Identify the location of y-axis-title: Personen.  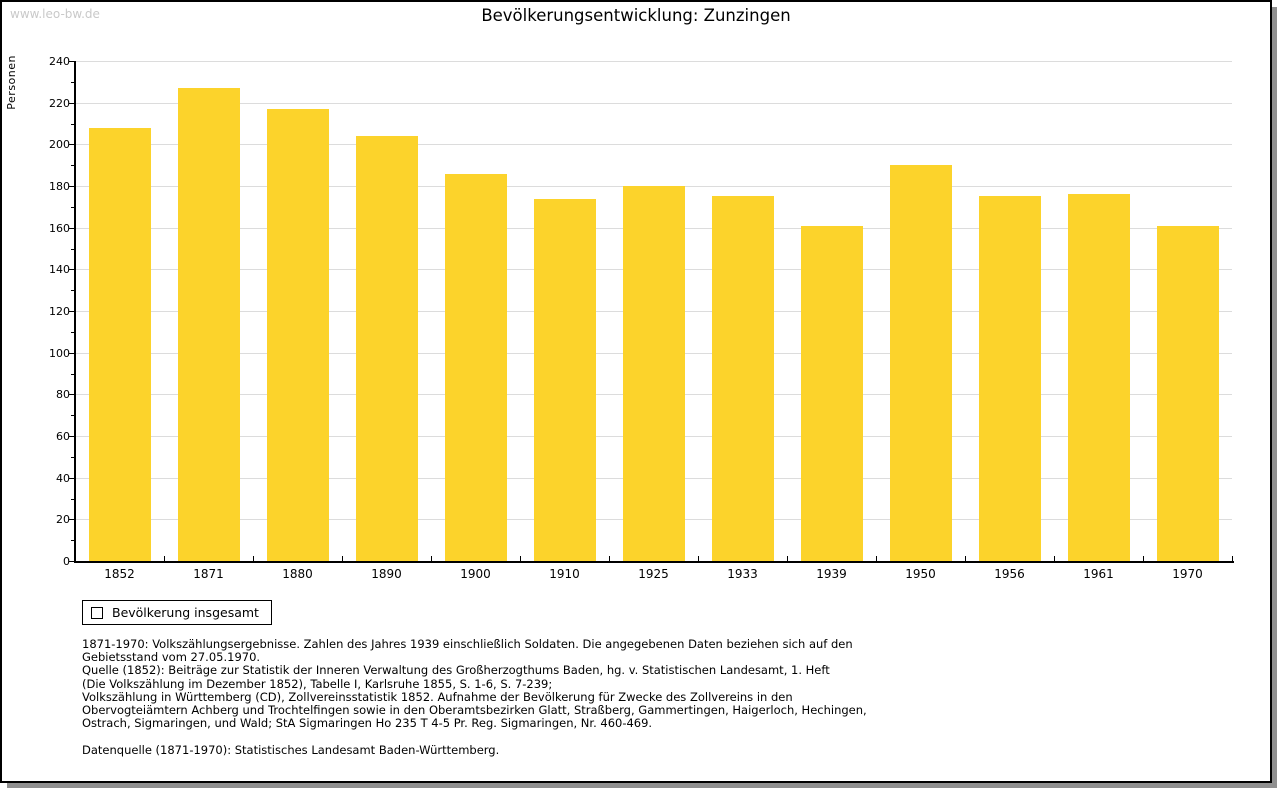
(11, 82).